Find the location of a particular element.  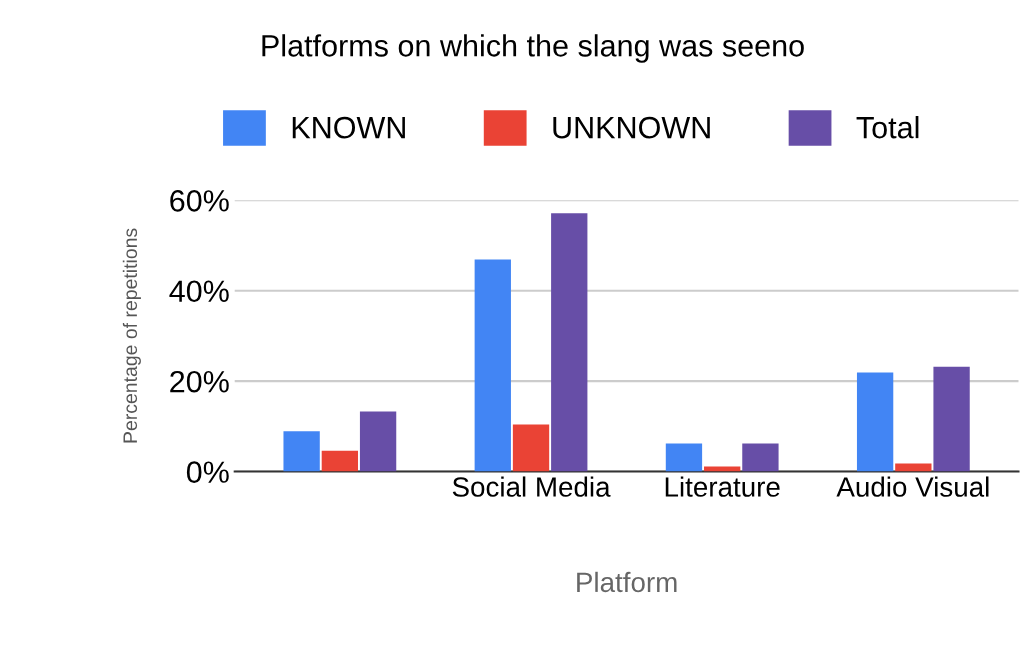

x-axis-title: Platform is located at coordinates (627, 582).